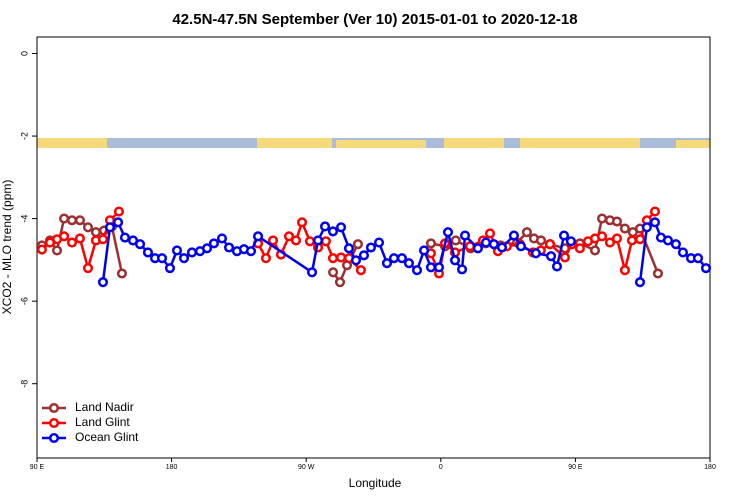 The height and width of the screenshot is (500, 750). Describe the element at coordinates (102, 422) in the screenshot. I see `legend-label: Land Glint` at that location.